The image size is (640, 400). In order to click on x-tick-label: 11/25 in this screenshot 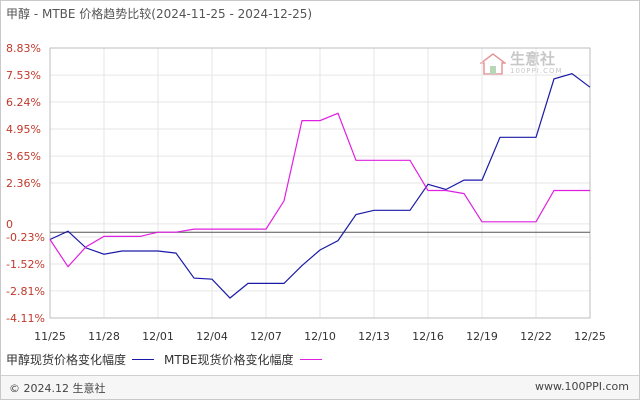, I will do `click(50, 336)`.